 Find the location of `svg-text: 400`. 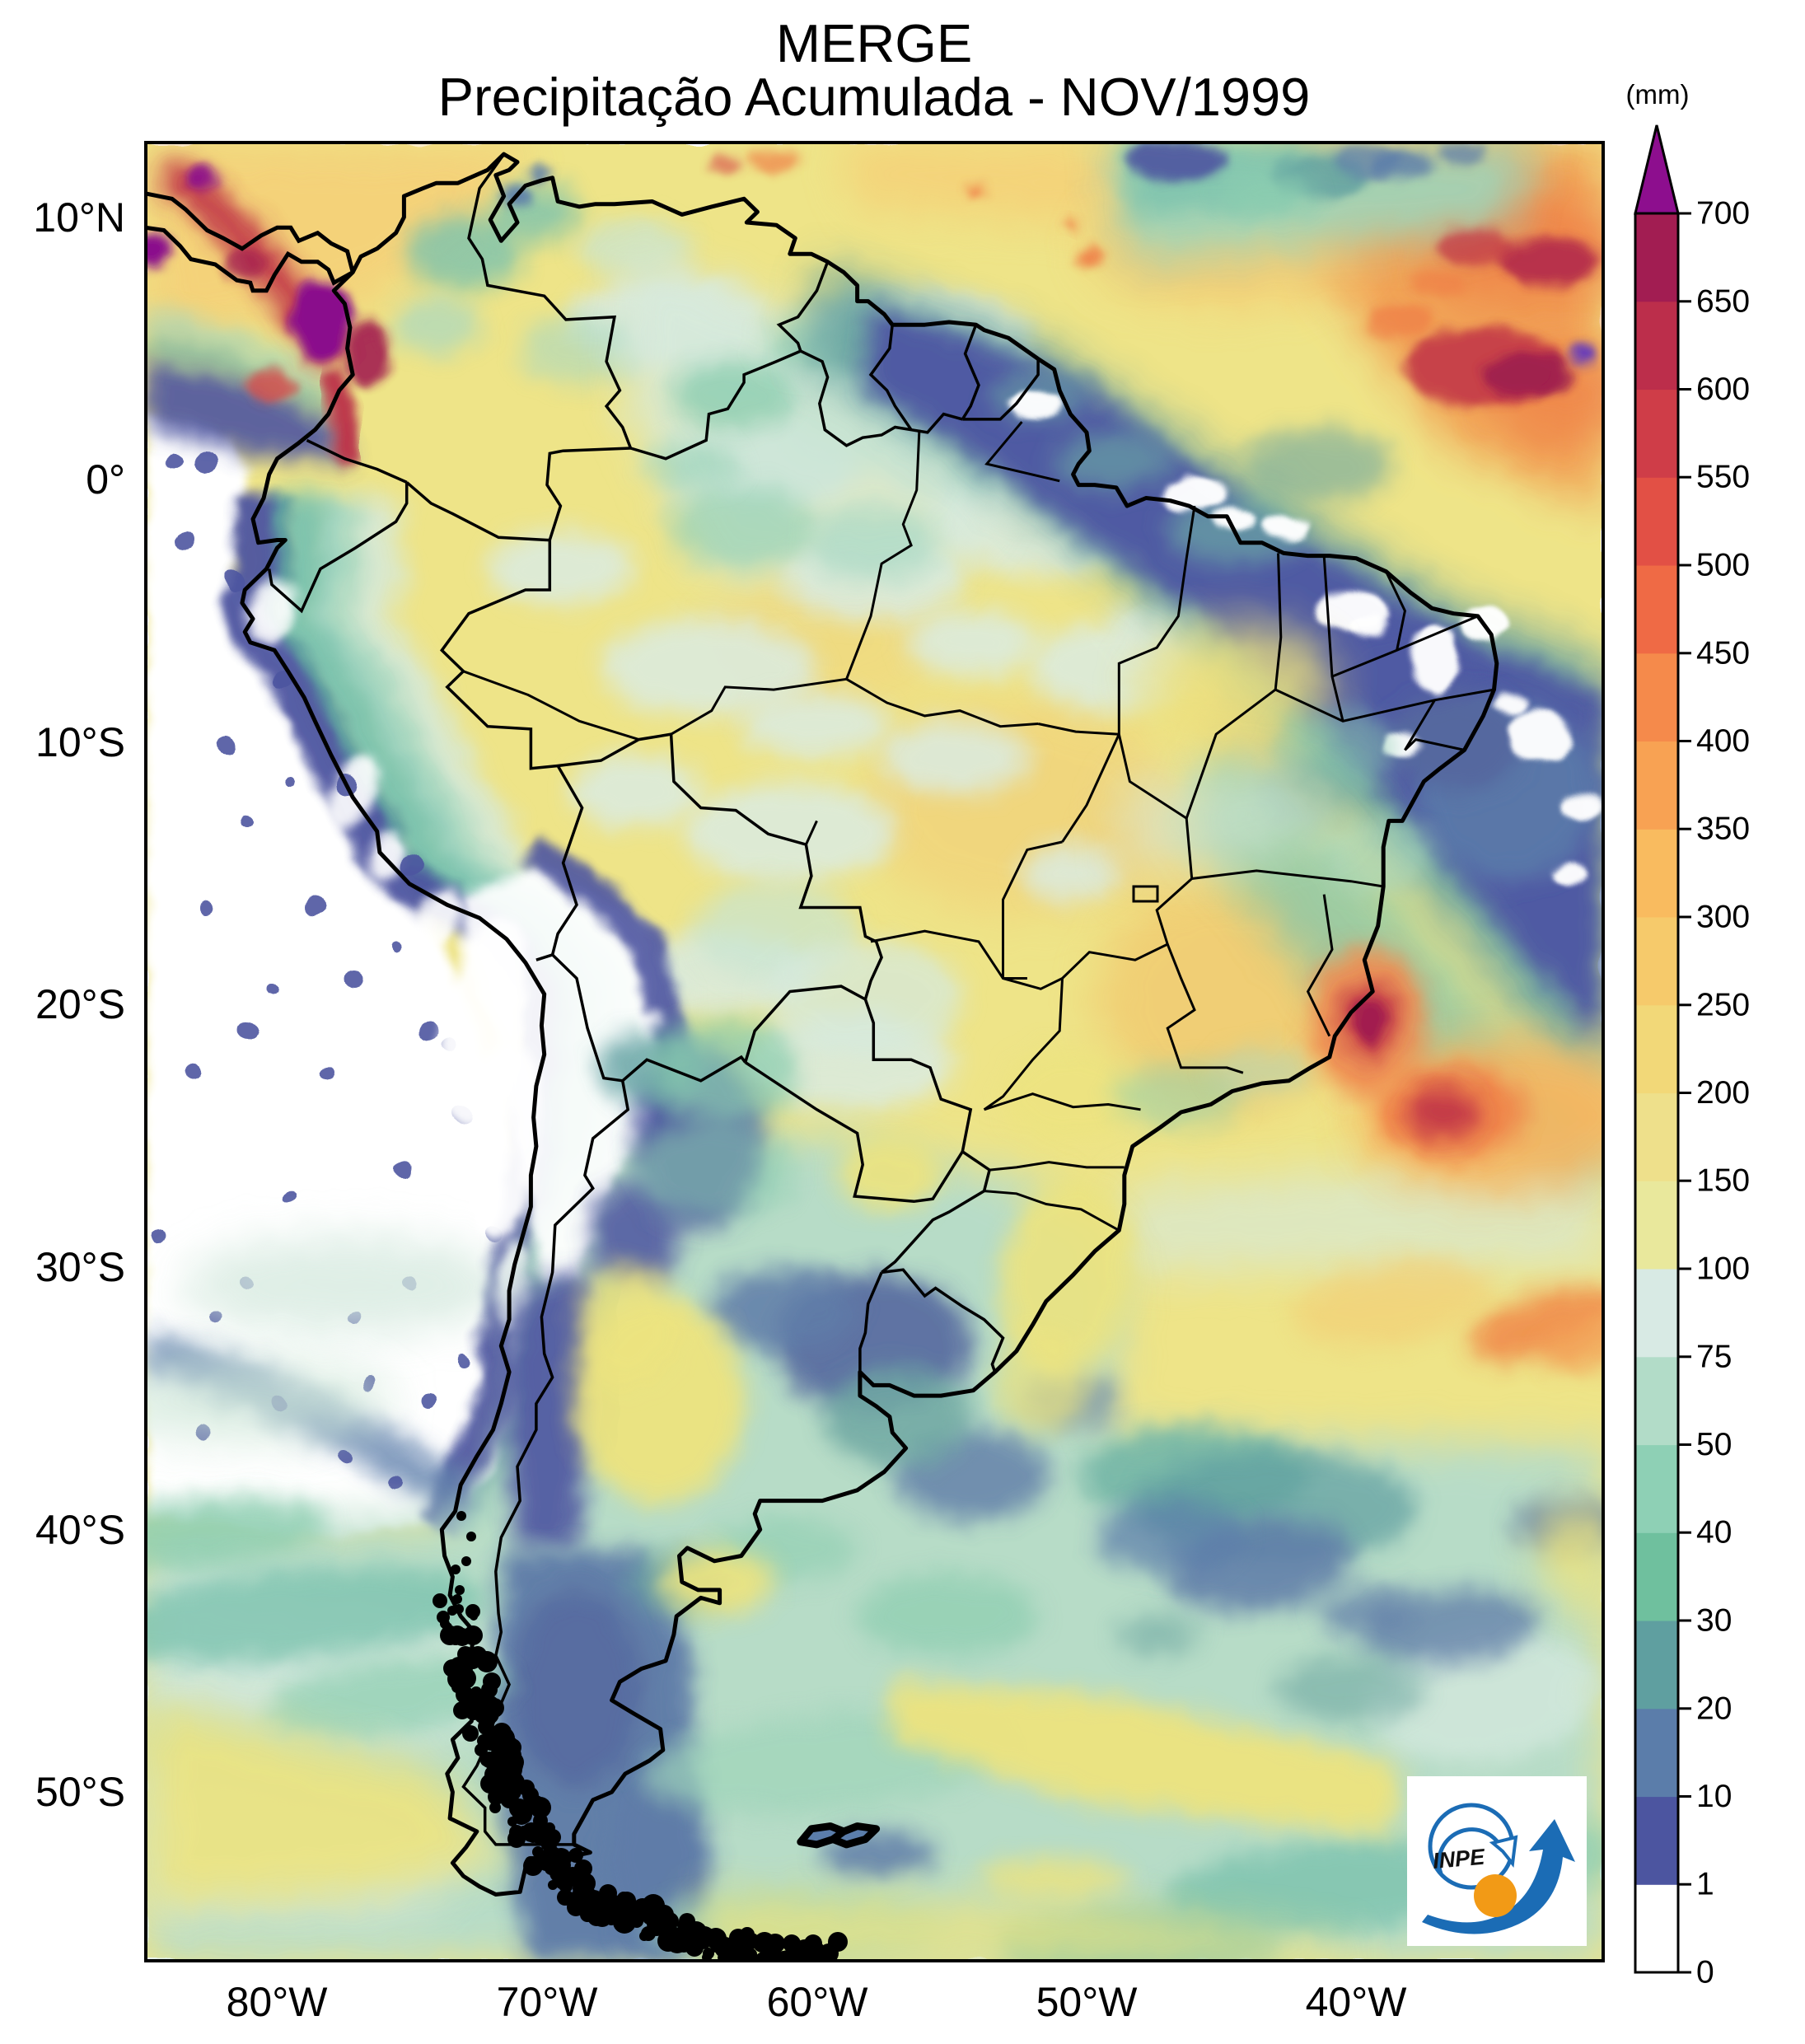

svg-text: 400 is located at coordinates (1723, 741).